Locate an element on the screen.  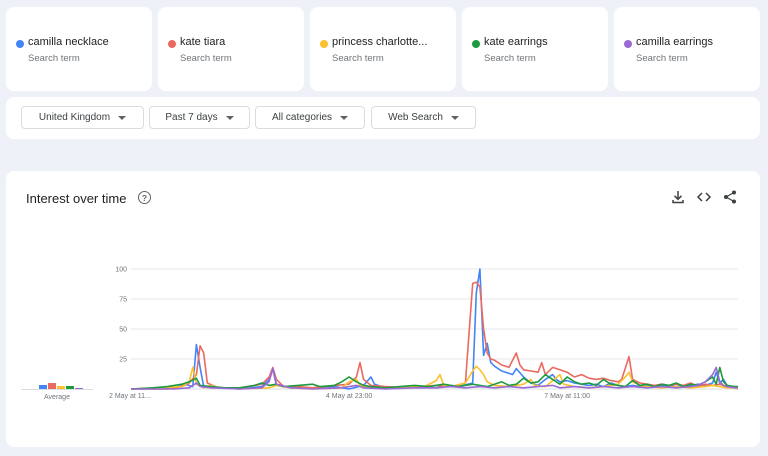
series-line is located at coordinates (434, 377).